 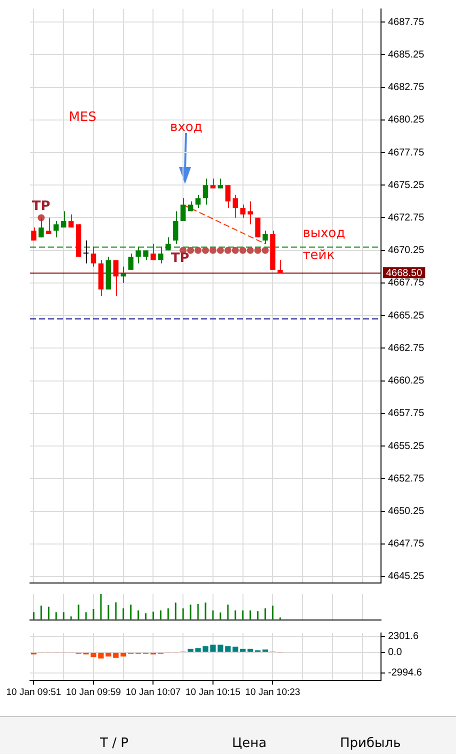 What do you see at coordinates (406, 478) in the screenshot?
I see `y-tick-label: 4652.75` at bounding box center [406, 478].